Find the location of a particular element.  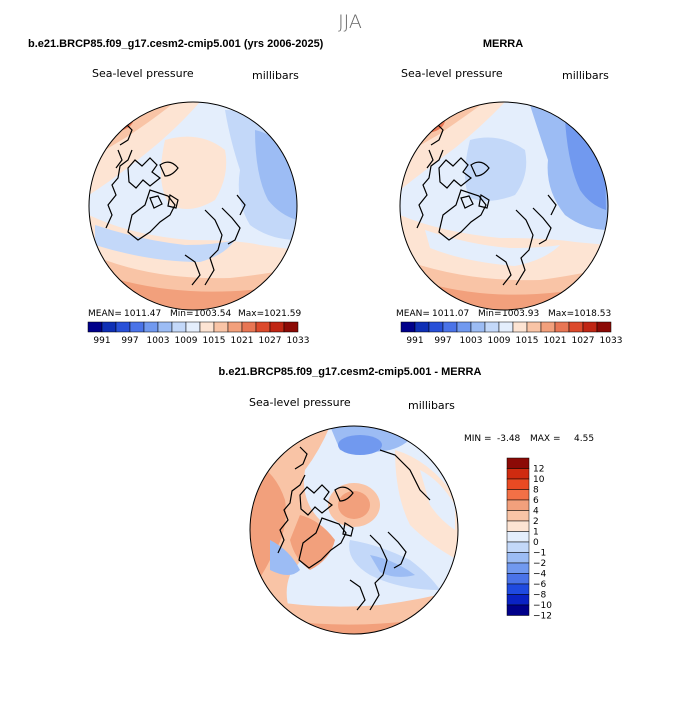

panel3-units: millibars is located at coordinates (431, 405).